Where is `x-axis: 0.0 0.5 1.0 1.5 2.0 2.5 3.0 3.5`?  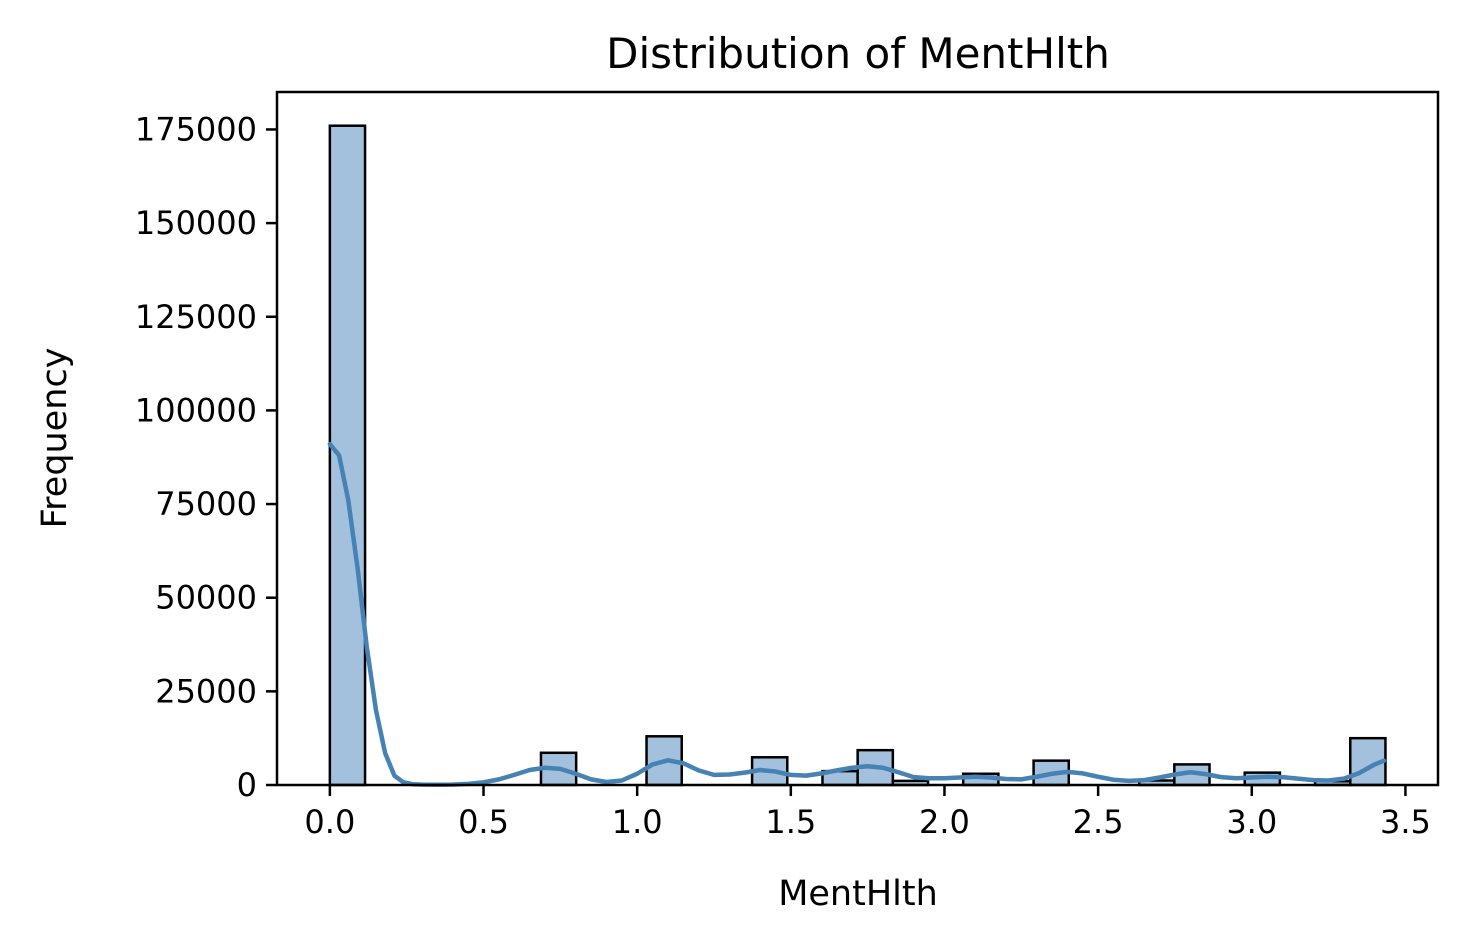 x-axis: 0.0 0.5 1.0 1.5 2.0 2.5 3.0 3.5 is located at coordinates (867, 813).